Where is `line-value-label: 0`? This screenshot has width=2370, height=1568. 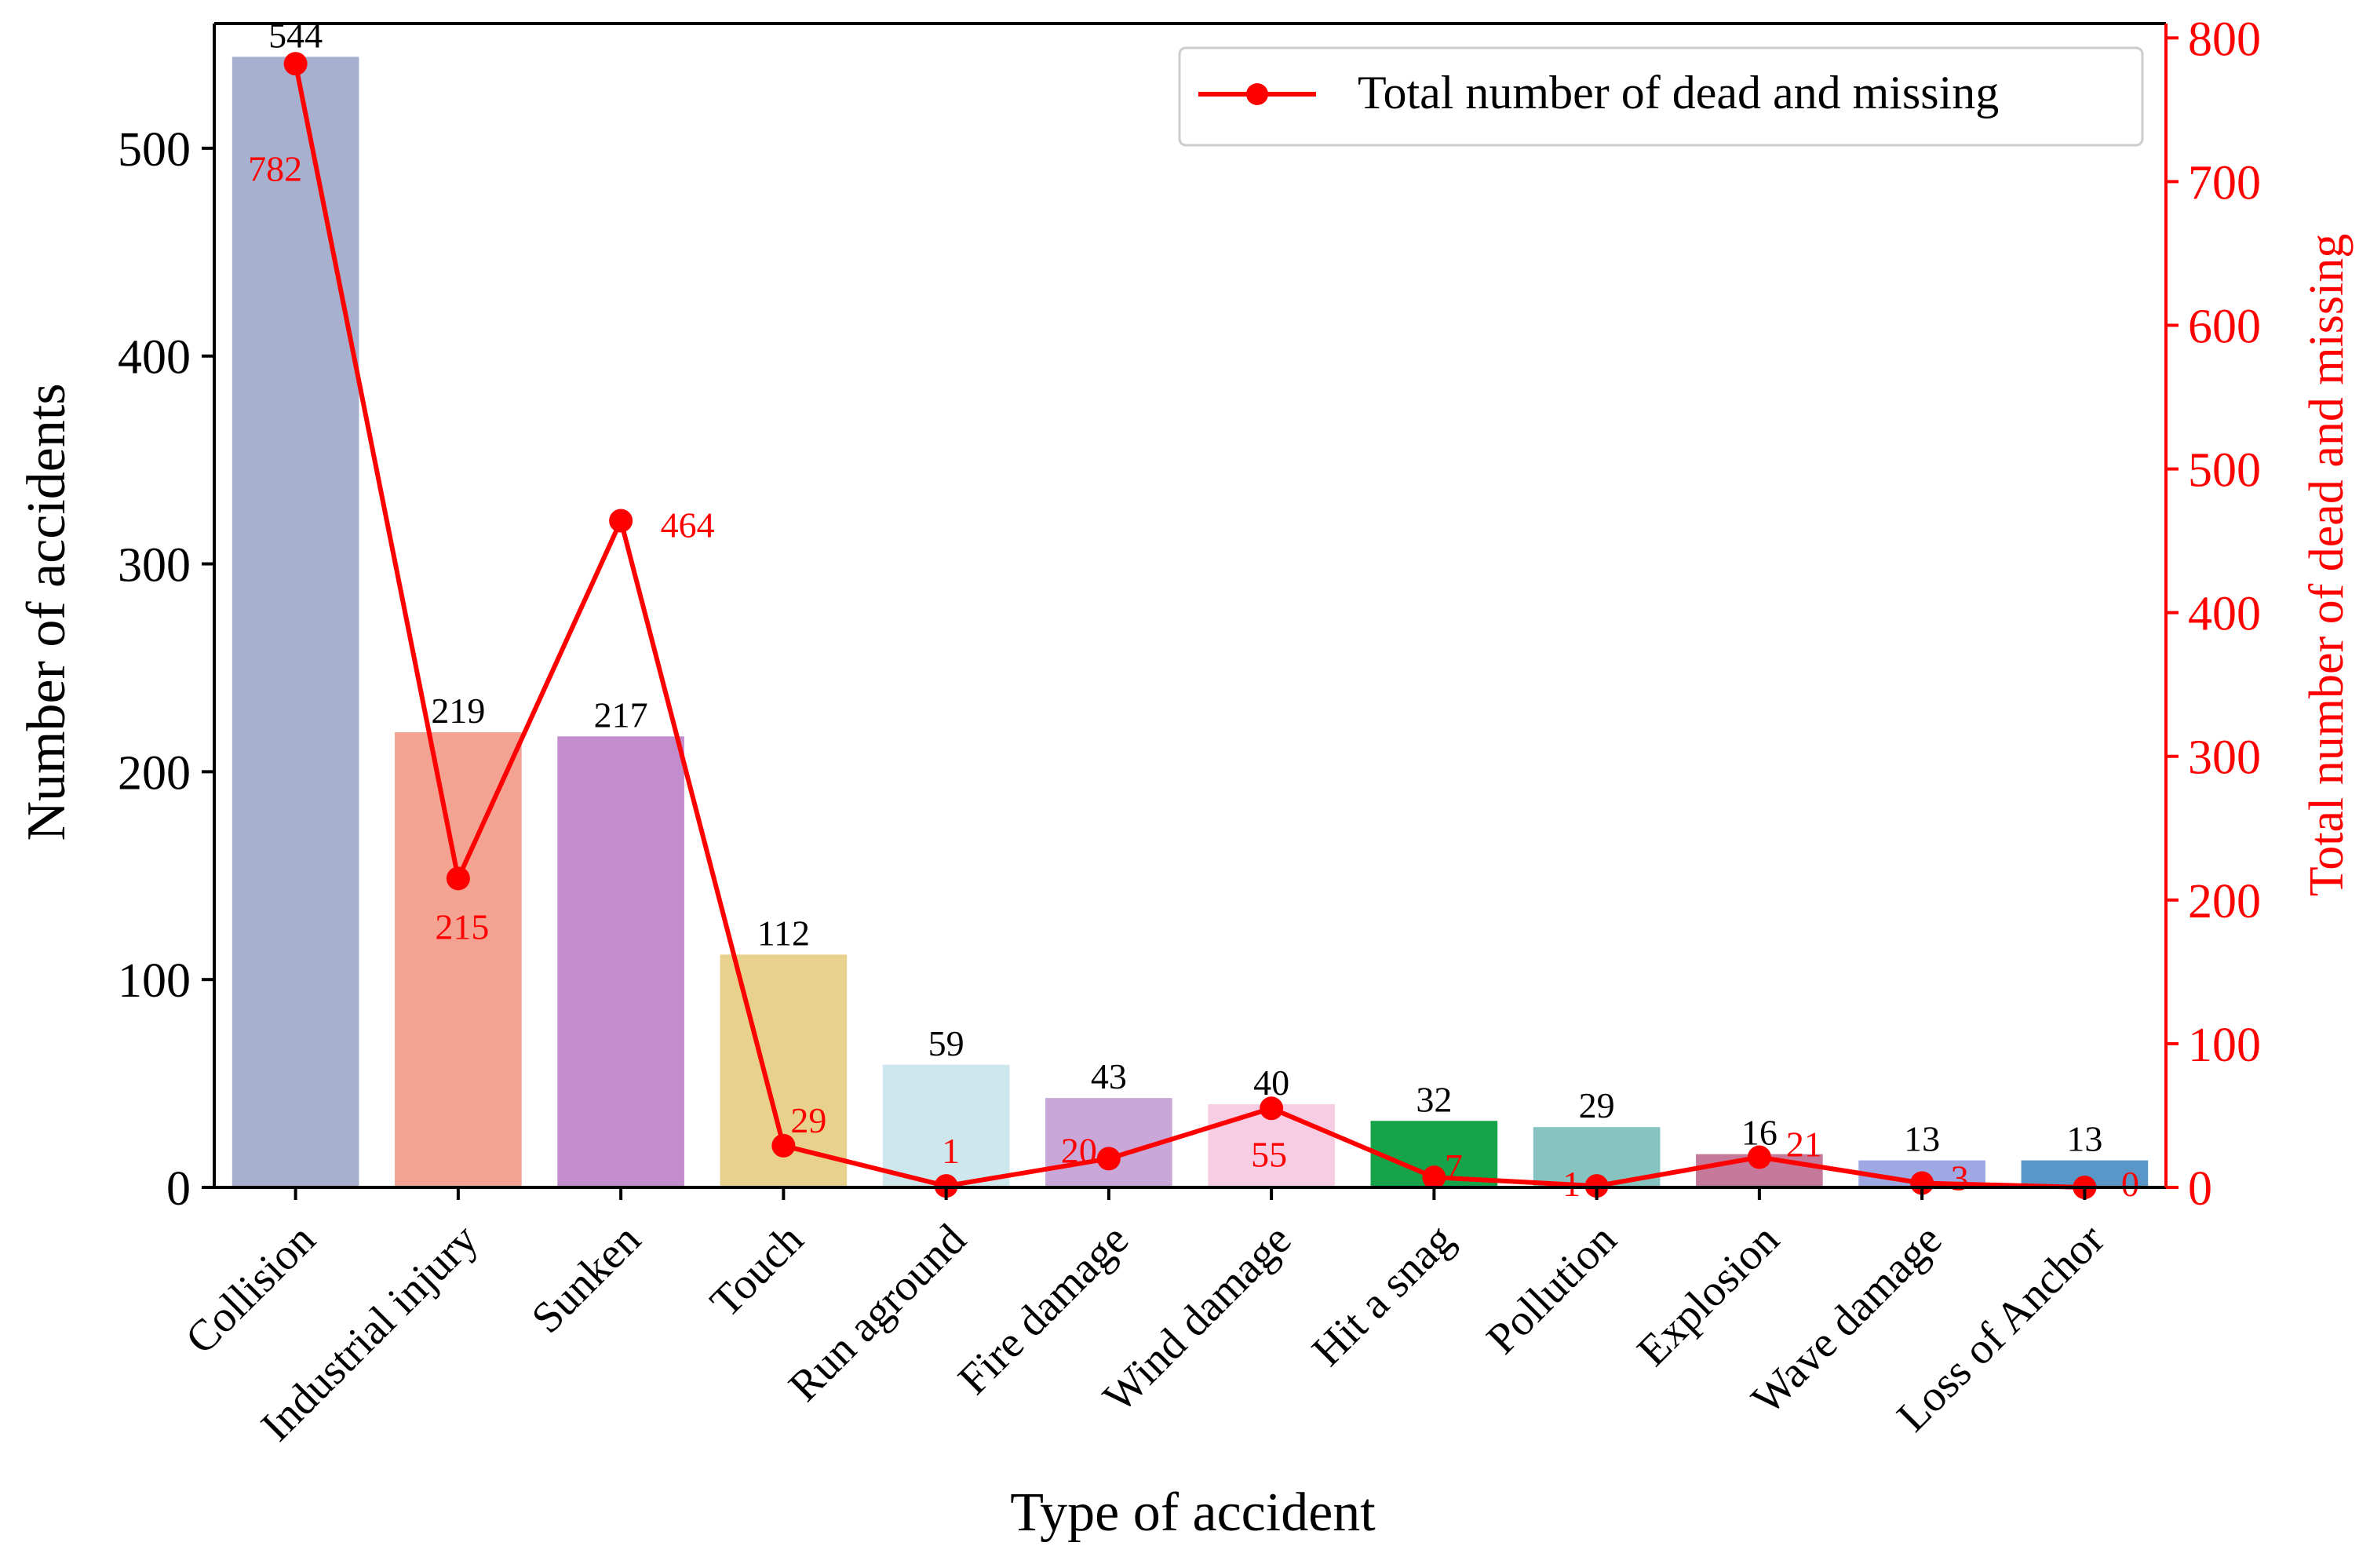 line-value-label: 0 is located at coordinates (2130, 1184).